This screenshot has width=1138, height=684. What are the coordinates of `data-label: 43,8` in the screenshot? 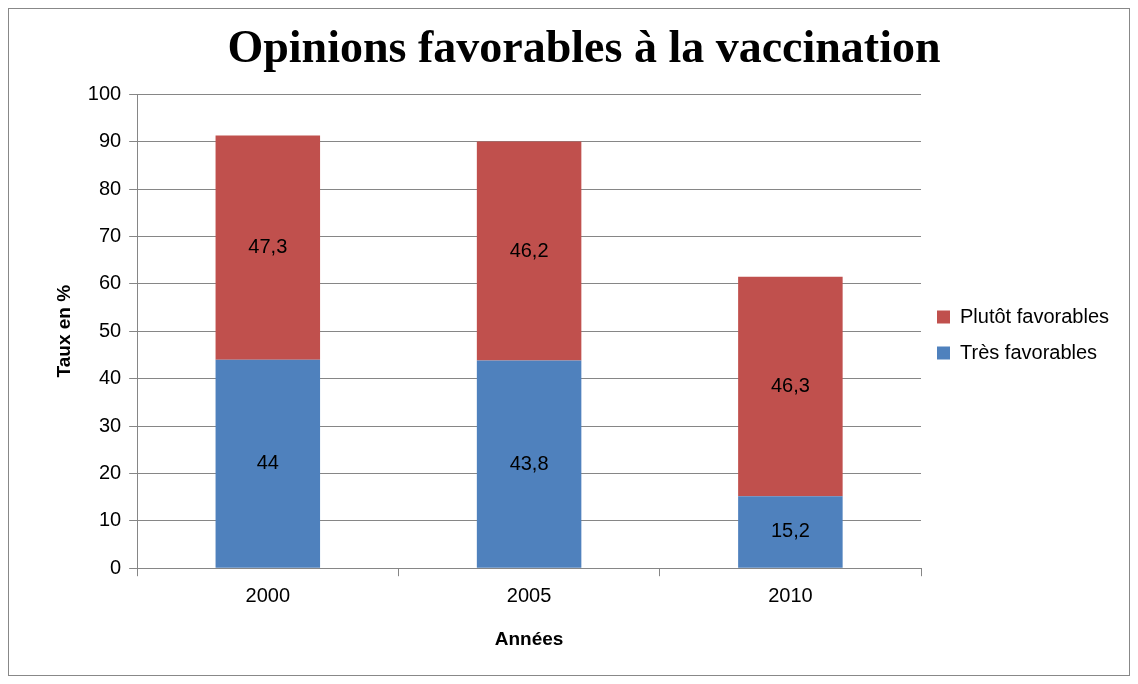 It's located at (529, 462).